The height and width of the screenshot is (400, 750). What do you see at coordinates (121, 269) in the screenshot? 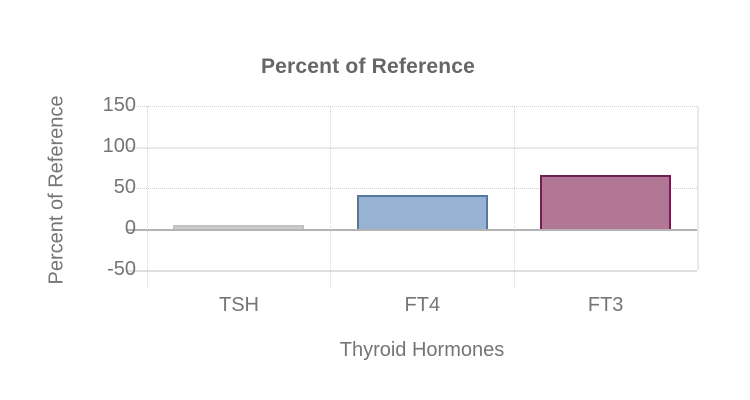
I see `y-tick-label: -50` at bounding box center [121, 269].